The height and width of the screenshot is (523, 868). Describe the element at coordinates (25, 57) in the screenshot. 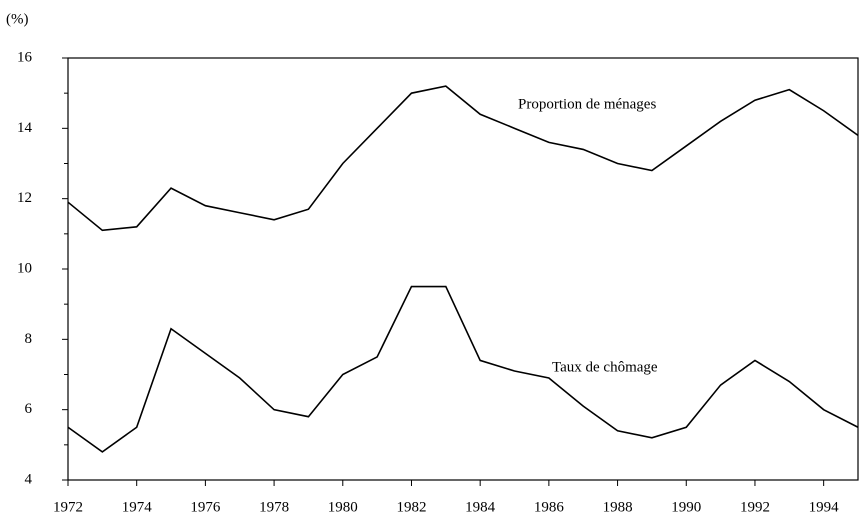

I see `y-tick-label: 16` at that location.